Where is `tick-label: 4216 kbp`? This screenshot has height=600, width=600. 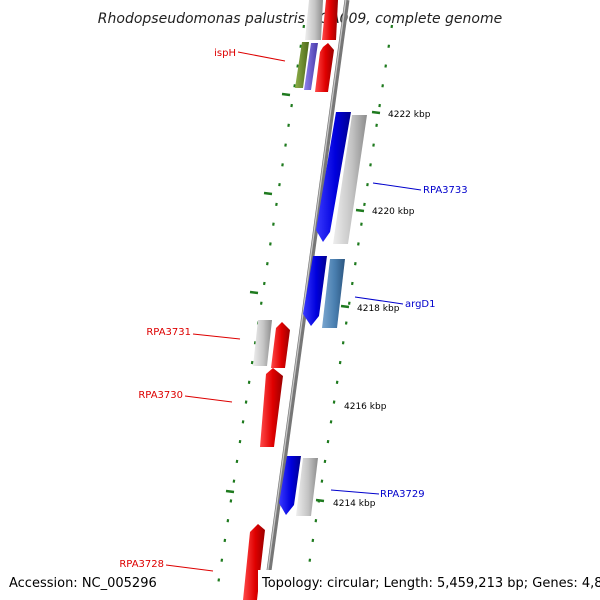
tick-label: 4216 kbp is located at coordinates (365, 407).